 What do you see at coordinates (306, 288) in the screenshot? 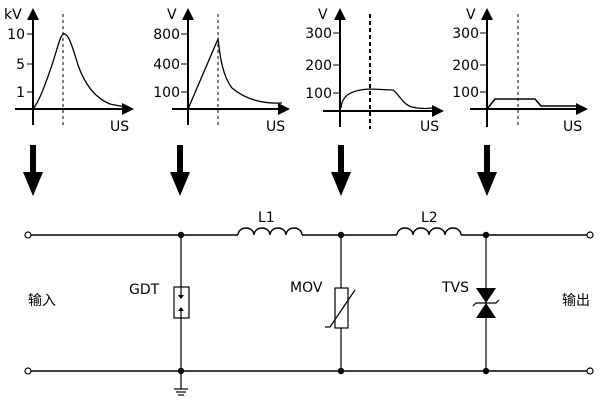
I see `mov-label: MOV` at bounding box center [306, 288].